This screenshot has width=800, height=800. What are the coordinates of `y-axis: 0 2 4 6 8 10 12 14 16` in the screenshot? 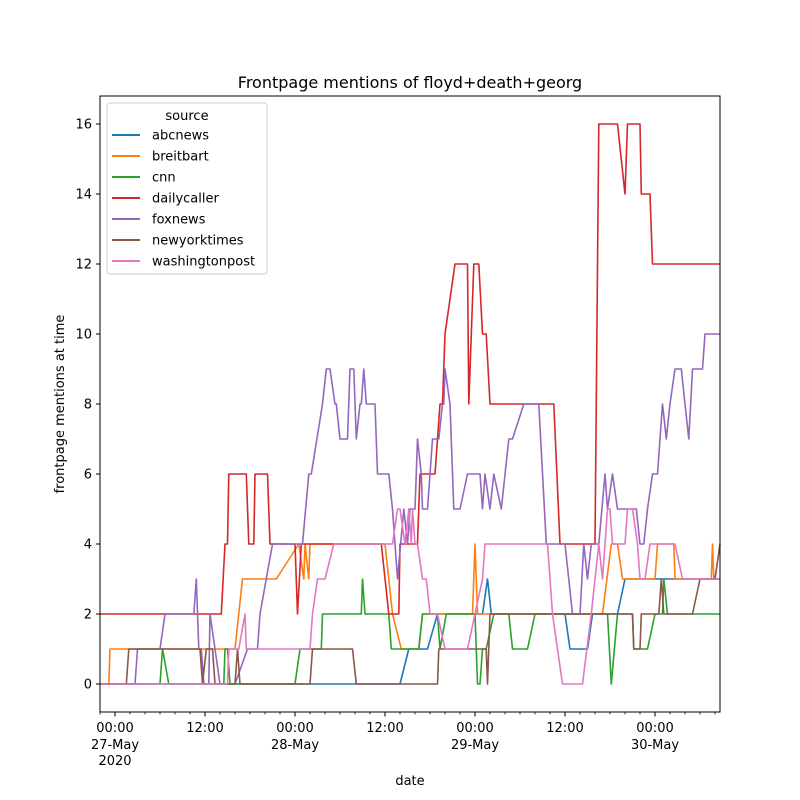 It's located at (87, 405).